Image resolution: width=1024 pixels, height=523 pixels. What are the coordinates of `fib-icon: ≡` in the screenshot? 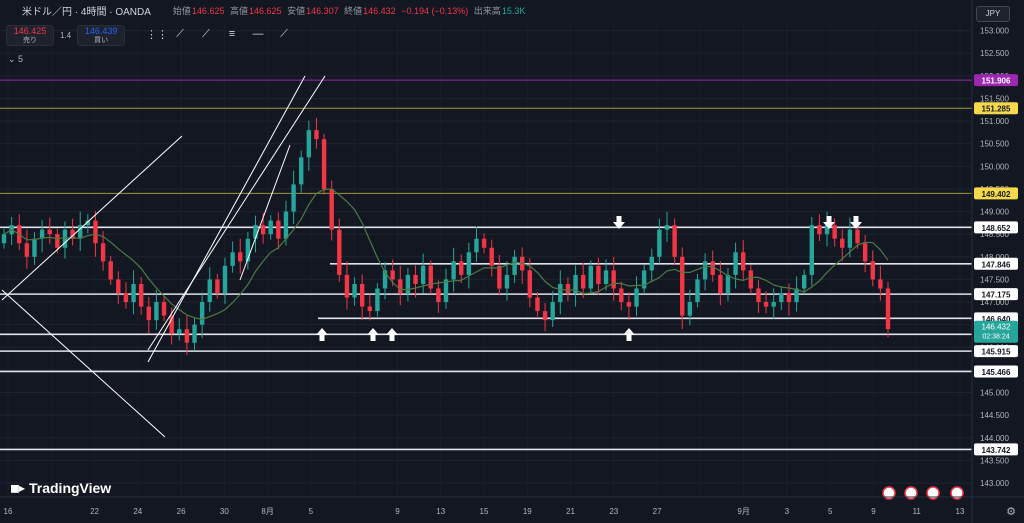 It's located at (232, 34).